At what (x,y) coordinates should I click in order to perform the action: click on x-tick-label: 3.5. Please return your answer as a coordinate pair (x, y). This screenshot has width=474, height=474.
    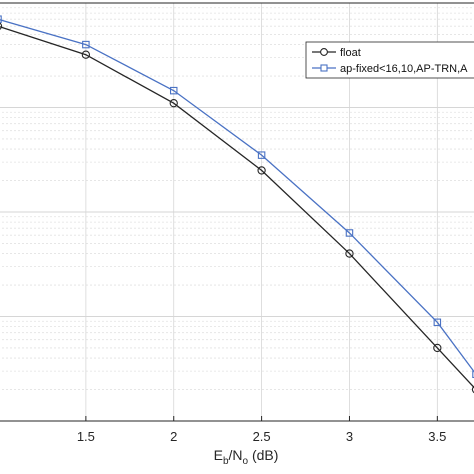
    Looking at the image, I should click on (437, 436).